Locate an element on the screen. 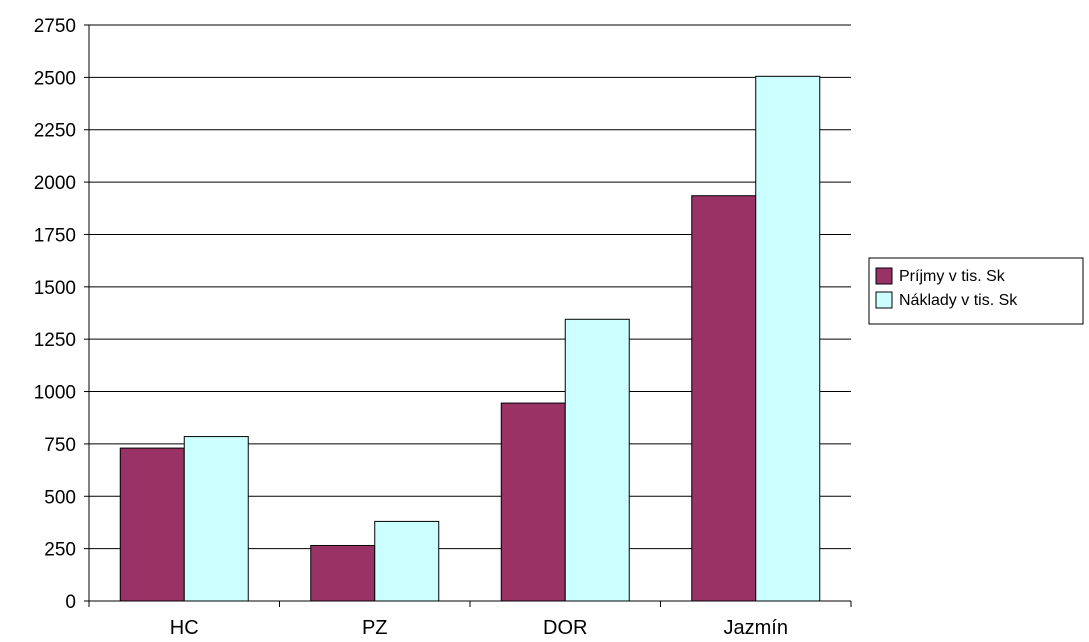  legend-label: Náklady v tis. Sk is located at coordinates (958, 300).